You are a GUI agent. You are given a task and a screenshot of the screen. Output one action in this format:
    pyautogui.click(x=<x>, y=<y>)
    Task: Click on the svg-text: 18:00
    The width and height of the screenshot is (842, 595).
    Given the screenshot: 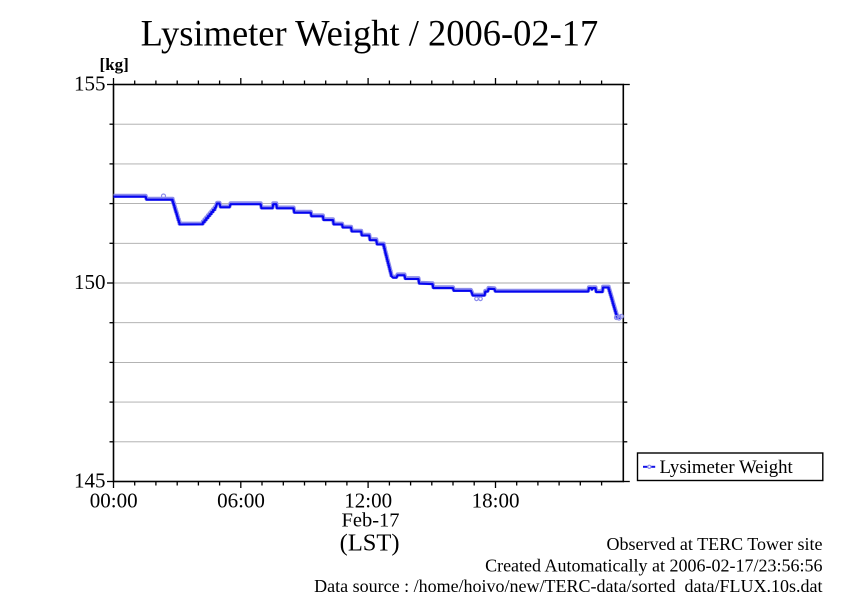 What is the action you would take?
    pyautogui.click(x=496, y=501)
    